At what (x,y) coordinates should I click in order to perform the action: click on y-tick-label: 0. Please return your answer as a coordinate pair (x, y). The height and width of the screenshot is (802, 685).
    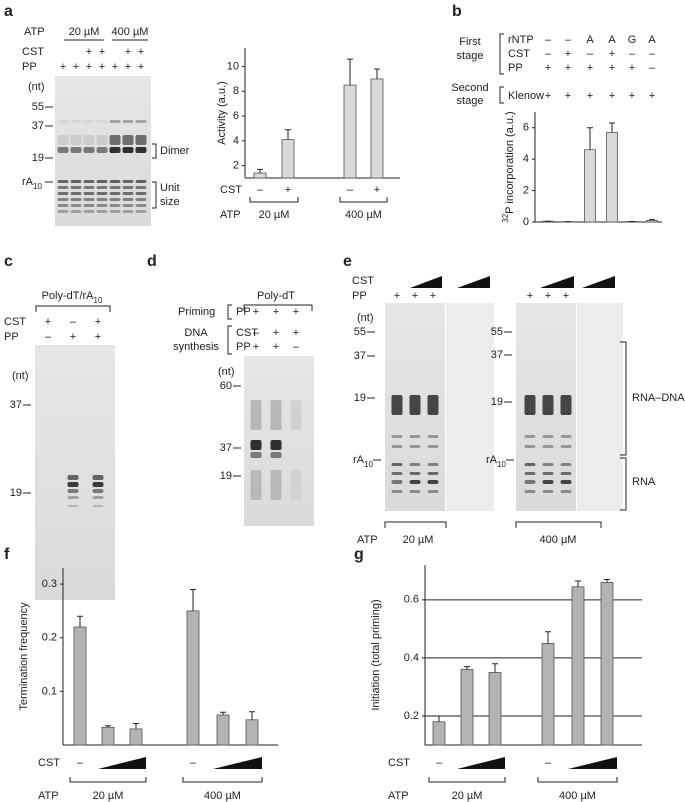
    Looking at the image, I should click on (526, 222).